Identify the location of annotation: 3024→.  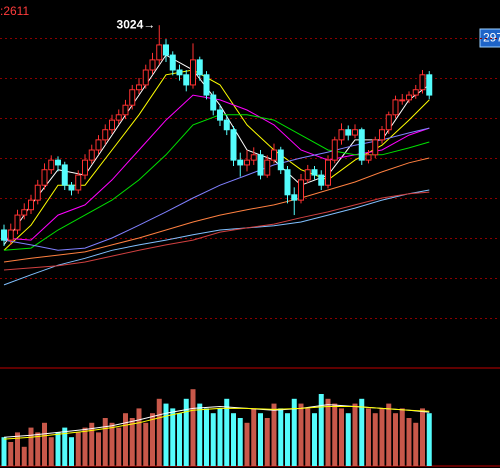
(136, 24).